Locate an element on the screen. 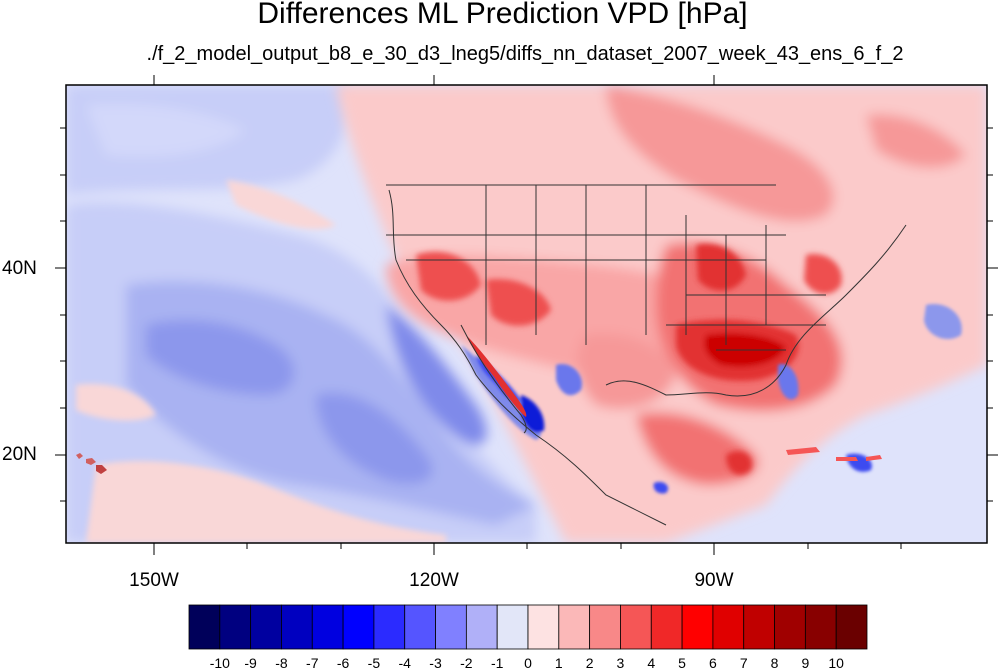  lon-label-150w: 150W is located at coordinates (154, 580).